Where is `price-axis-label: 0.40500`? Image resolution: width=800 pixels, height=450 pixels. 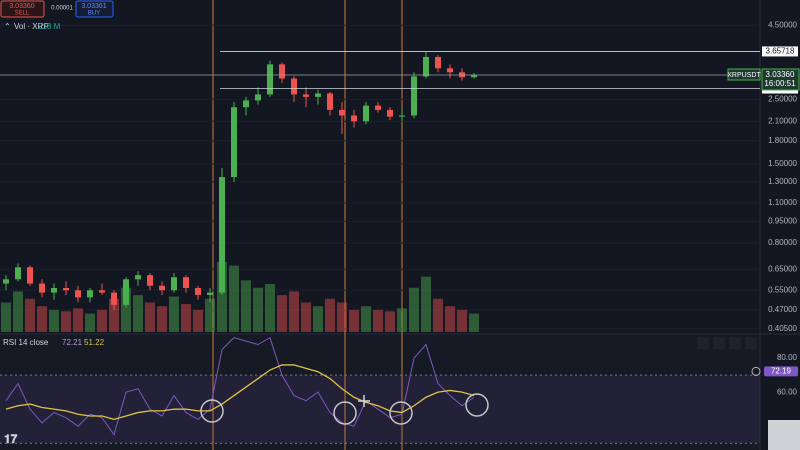
price-axis-label: 0.40500 is located at coordinates (782, 328).